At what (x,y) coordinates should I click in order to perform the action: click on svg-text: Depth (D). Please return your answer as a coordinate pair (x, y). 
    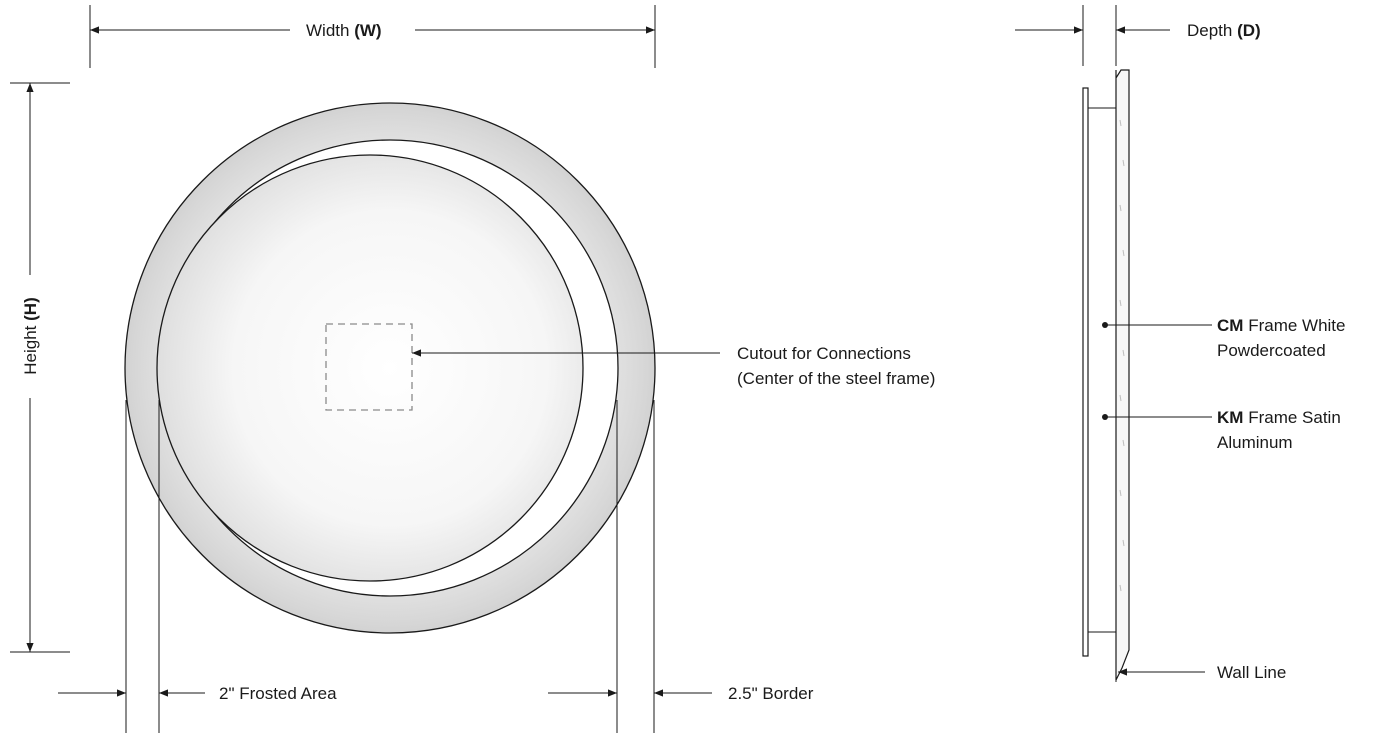
    Looking at the image, I should click on (1224, 30).